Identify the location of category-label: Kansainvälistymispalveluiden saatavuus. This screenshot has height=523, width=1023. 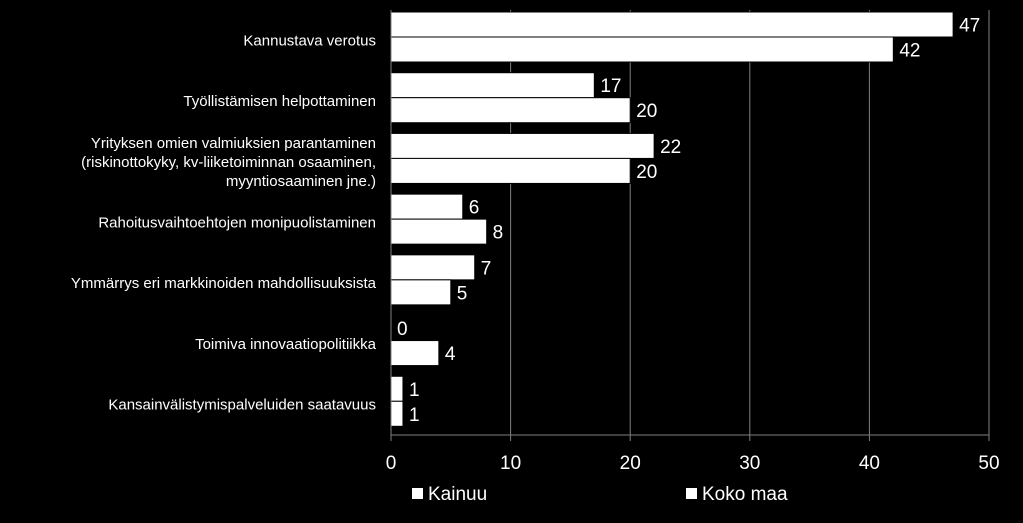
(242, 405).